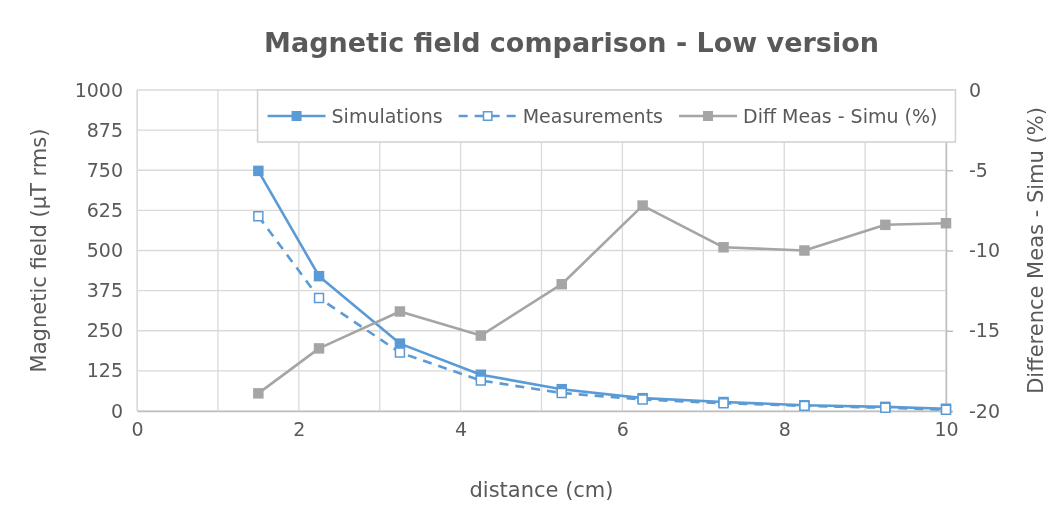  Describe the element at coordinates (593, 116) in the screenshot. I see `legend-label: Measurements` at that location.